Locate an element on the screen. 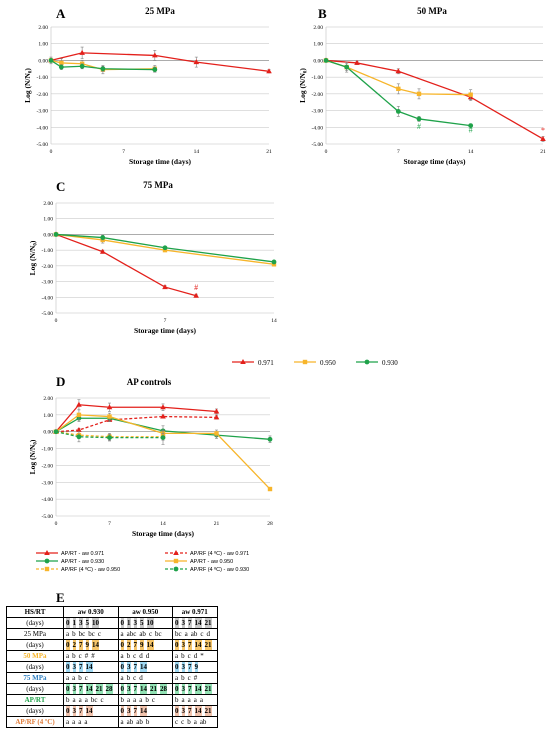 The height and width of the screenshot is (743, 550). x-tick-label: 7 is located at coordinates (165, 321).